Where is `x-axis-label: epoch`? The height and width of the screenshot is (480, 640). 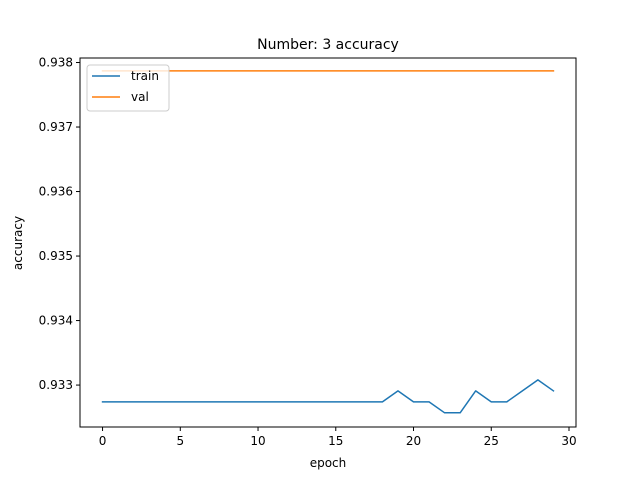 x-axis-label: epoch is located at coordinates (328, 463).